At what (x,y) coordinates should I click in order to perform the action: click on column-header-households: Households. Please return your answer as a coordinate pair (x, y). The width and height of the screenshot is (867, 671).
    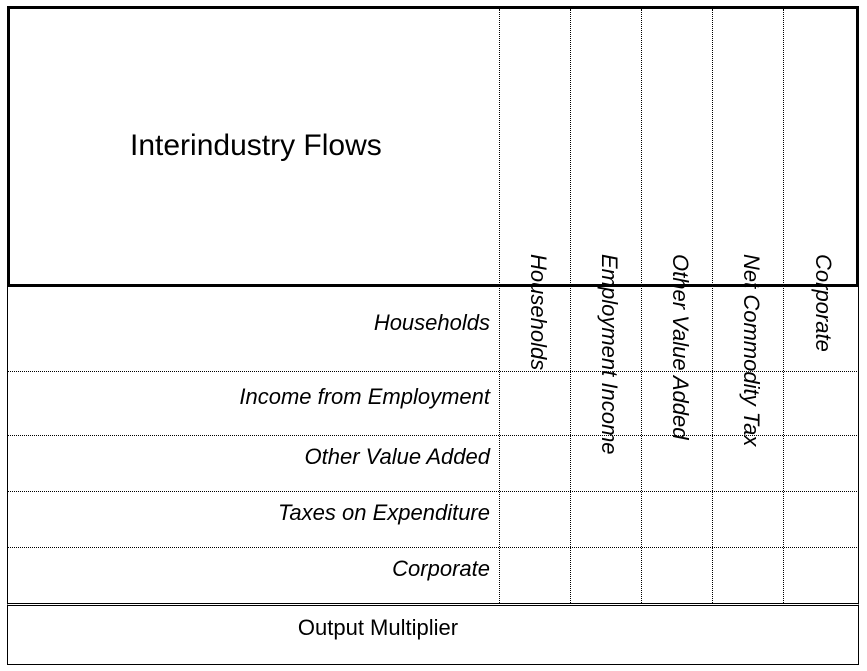
    Looking at the image, I should click on (537, 189).